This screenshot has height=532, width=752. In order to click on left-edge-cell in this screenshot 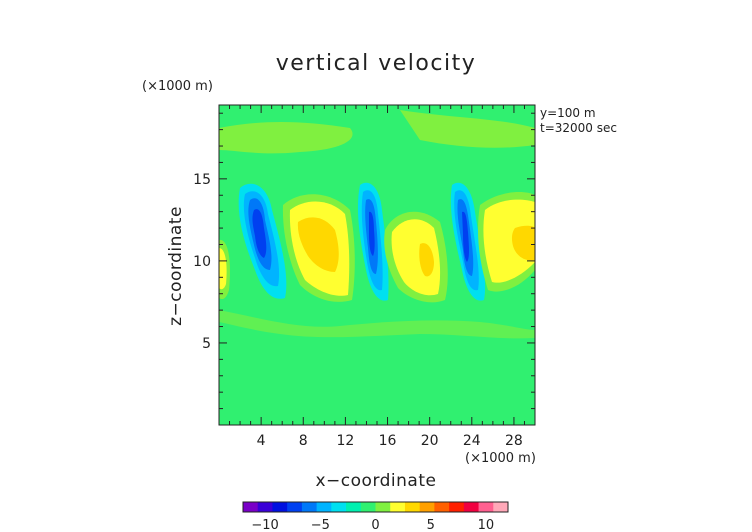, I will do `click(224, 269)`.